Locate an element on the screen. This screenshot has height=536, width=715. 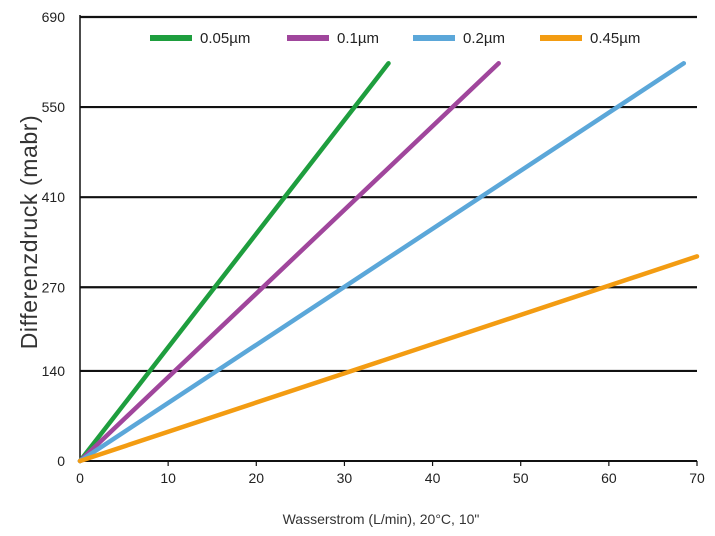
x-tick-label-20: 20 is located at coordinates (256, 478).